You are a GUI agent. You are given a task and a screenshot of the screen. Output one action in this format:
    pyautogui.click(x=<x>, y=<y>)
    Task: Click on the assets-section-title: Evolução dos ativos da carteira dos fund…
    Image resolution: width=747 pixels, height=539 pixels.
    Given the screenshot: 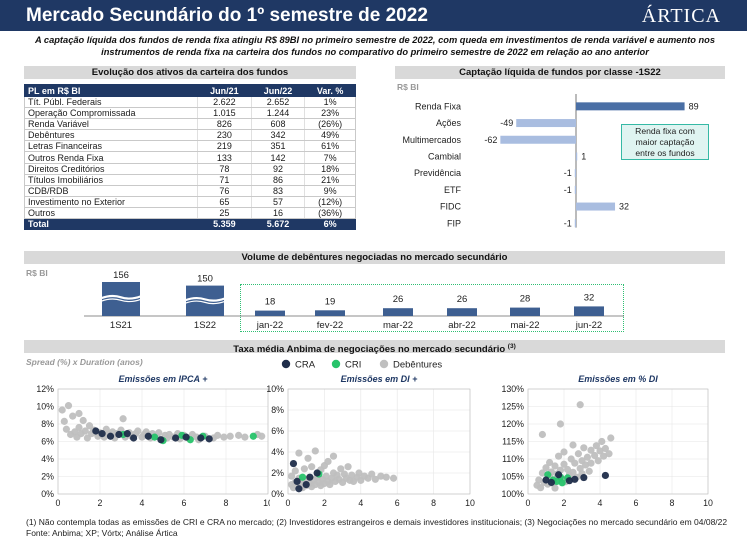 What is the action you would take?
    pyautogui.click(x=190, y=72)
    